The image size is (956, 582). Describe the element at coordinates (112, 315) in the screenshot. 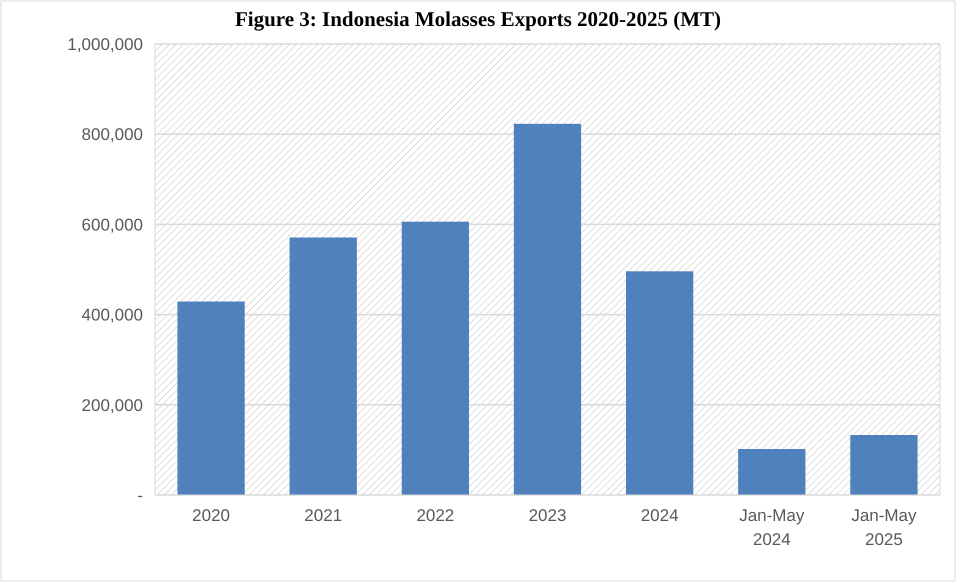

I see `y-tick-label: 400,000` at that location.